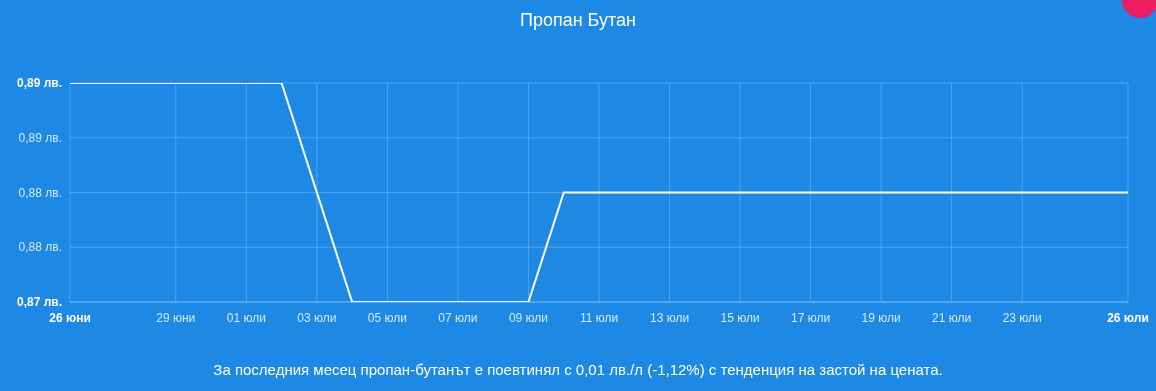  Describe the element at coordinates (246, 318) in the screenshot. I see `x-tick-label: 01 юли` at that location.